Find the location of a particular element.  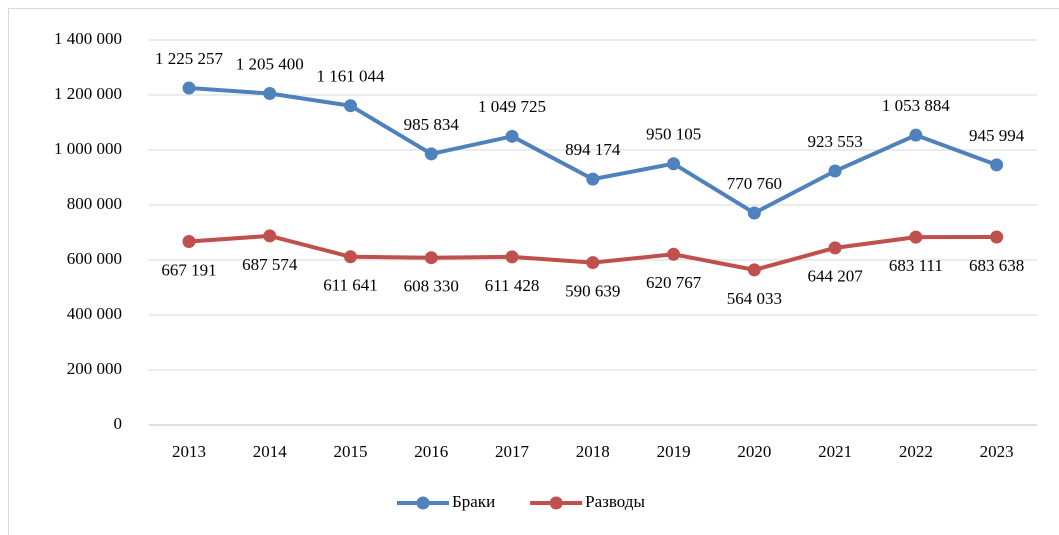

data-label: 1 225 257 is located at coordinates (189, 58).